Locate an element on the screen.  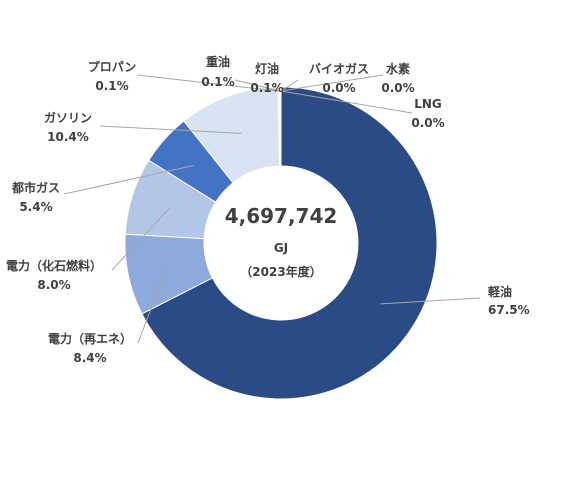
slice-0-leader-line is located at coordinates (430, 301).